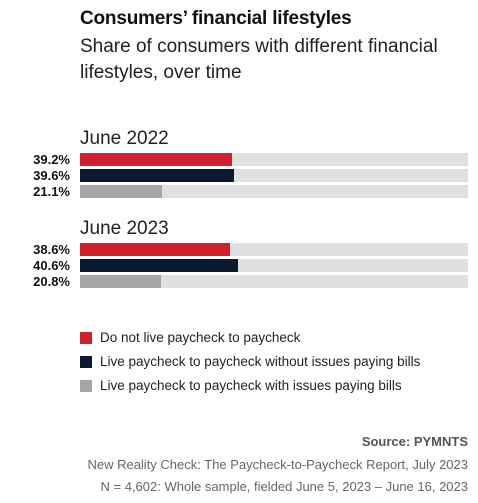 The width and height of the screenshot is (478, 503). I want to click on legend-label: Do not live paycheck to paycheck, so click(200, 337).